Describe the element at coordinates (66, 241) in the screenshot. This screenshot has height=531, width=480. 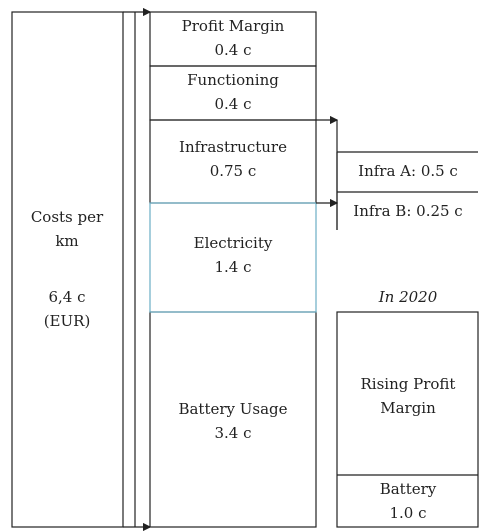
I see `total-label: km` at that location.